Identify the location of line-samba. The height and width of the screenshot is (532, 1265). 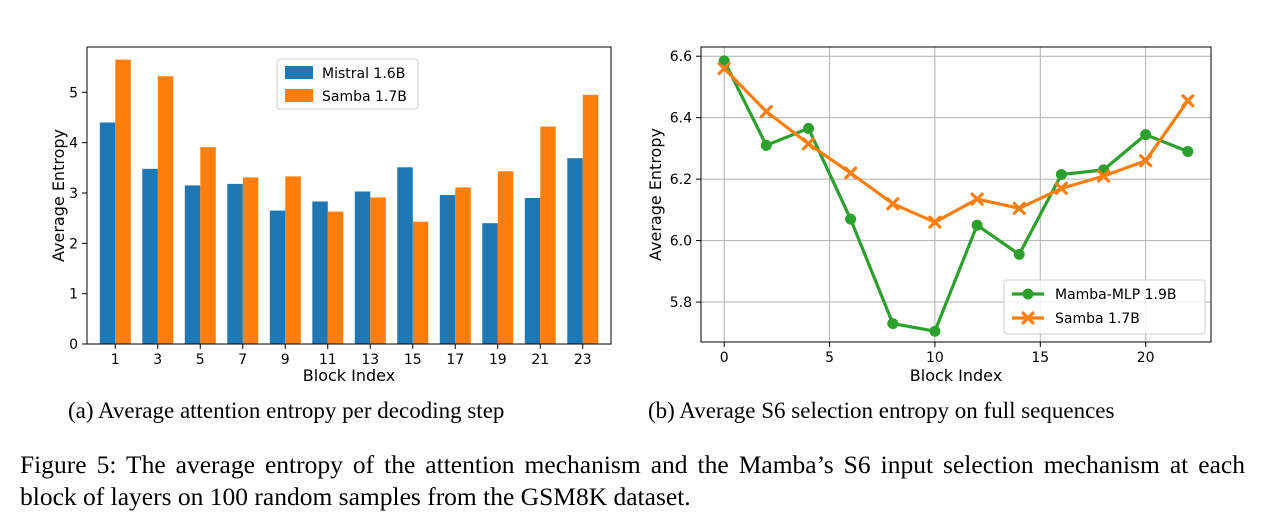
(956, 145).